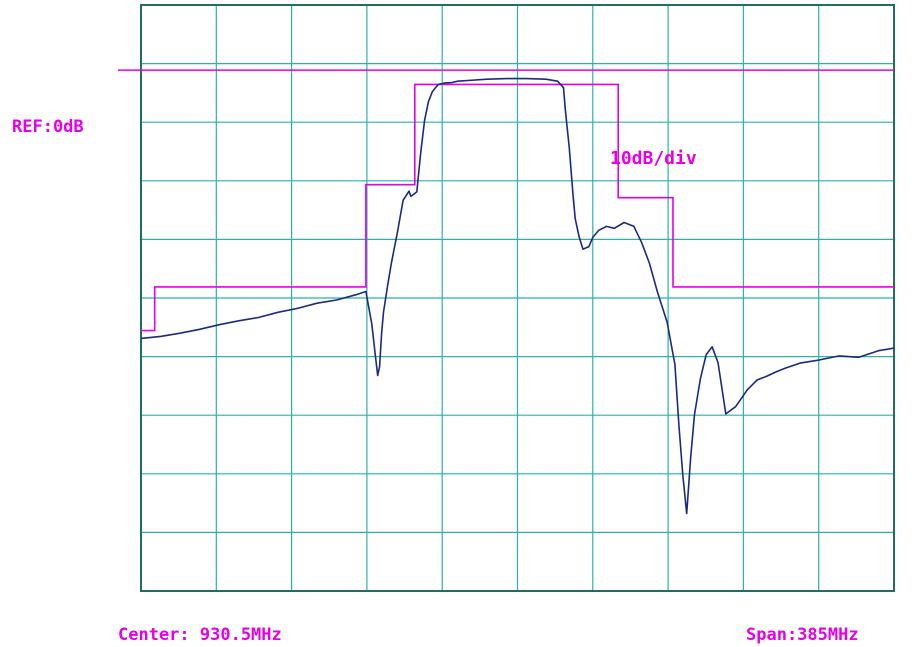 The width and height of the screenshot is (917, 647). Describe the element at coordinates (48, 127) in the screenshot. I see `ref-level-label: REF:0dB` at that location.